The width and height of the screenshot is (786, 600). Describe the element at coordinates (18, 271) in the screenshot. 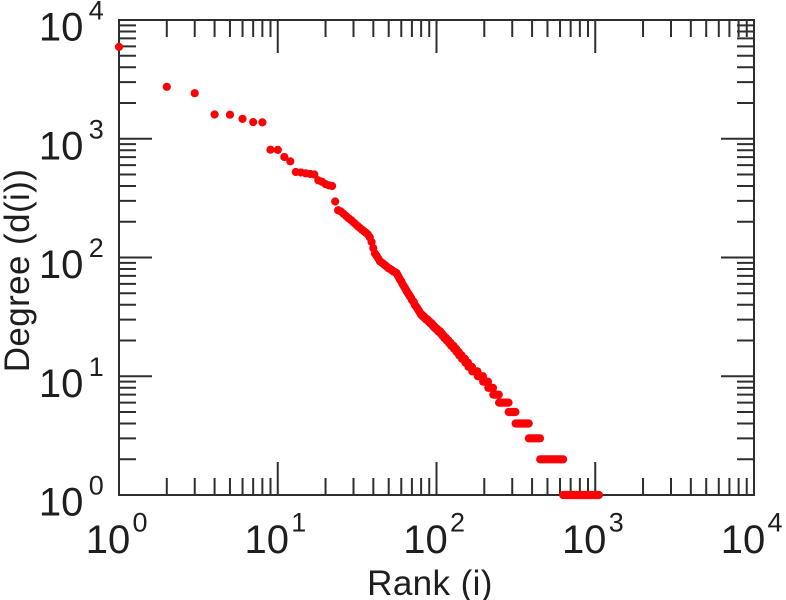

I see `svg-text: Degree (d(i))` at that location.